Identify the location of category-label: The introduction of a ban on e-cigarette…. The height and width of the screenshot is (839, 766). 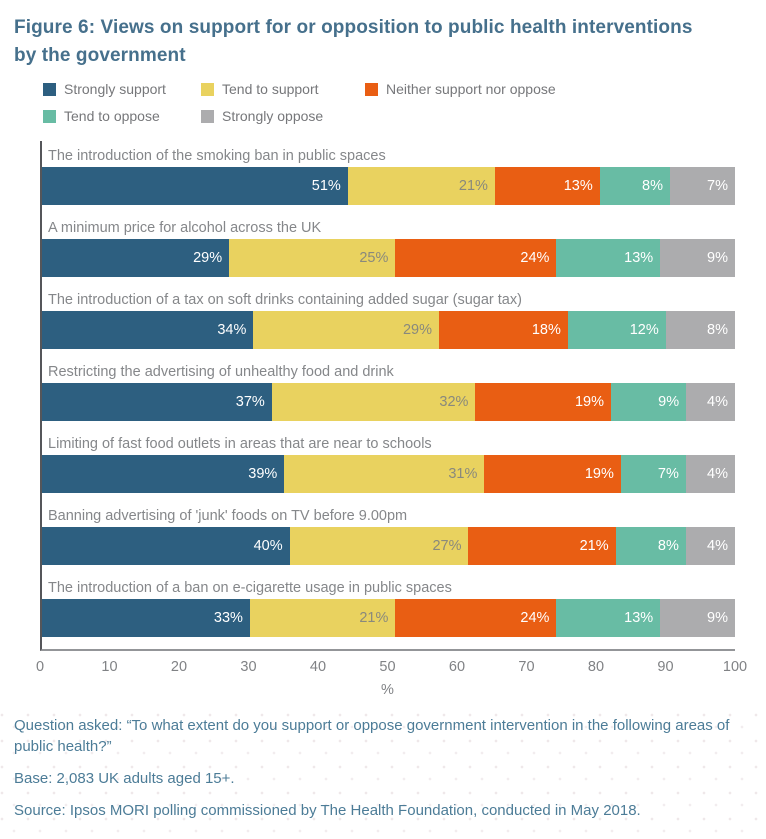
(250, 588).